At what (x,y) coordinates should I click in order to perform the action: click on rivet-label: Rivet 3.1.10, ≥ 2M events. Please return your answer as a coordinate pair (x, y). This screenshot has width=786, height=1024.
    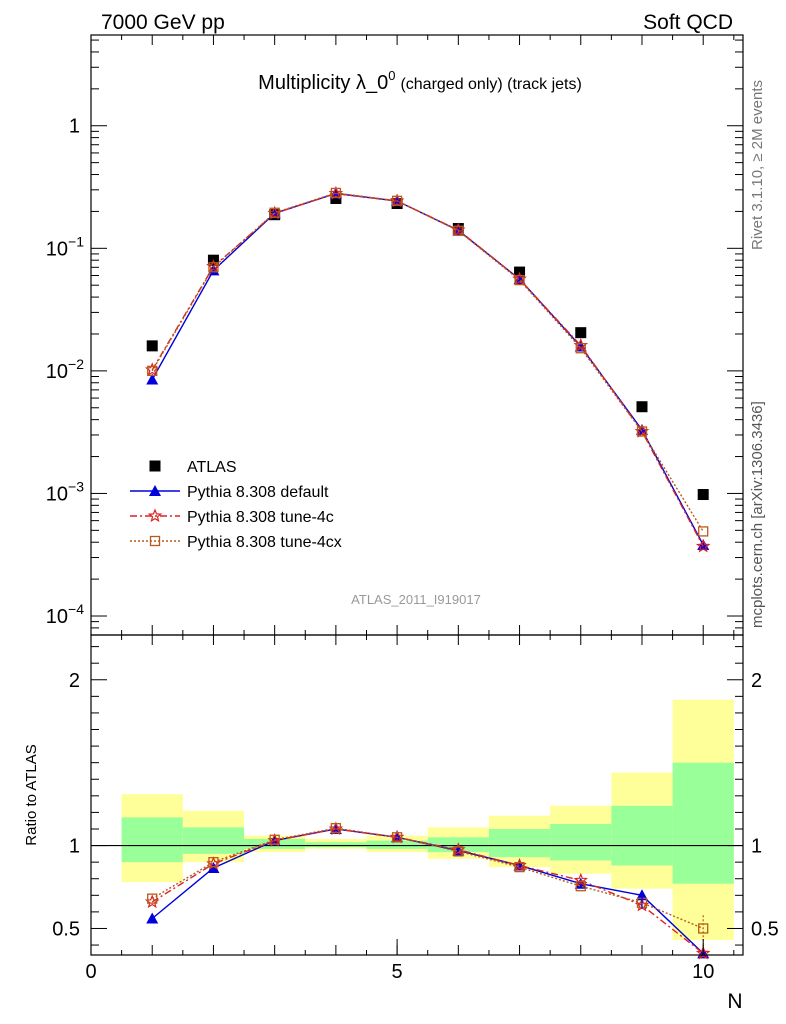
    Looking at the image, I should click on (757, 165).